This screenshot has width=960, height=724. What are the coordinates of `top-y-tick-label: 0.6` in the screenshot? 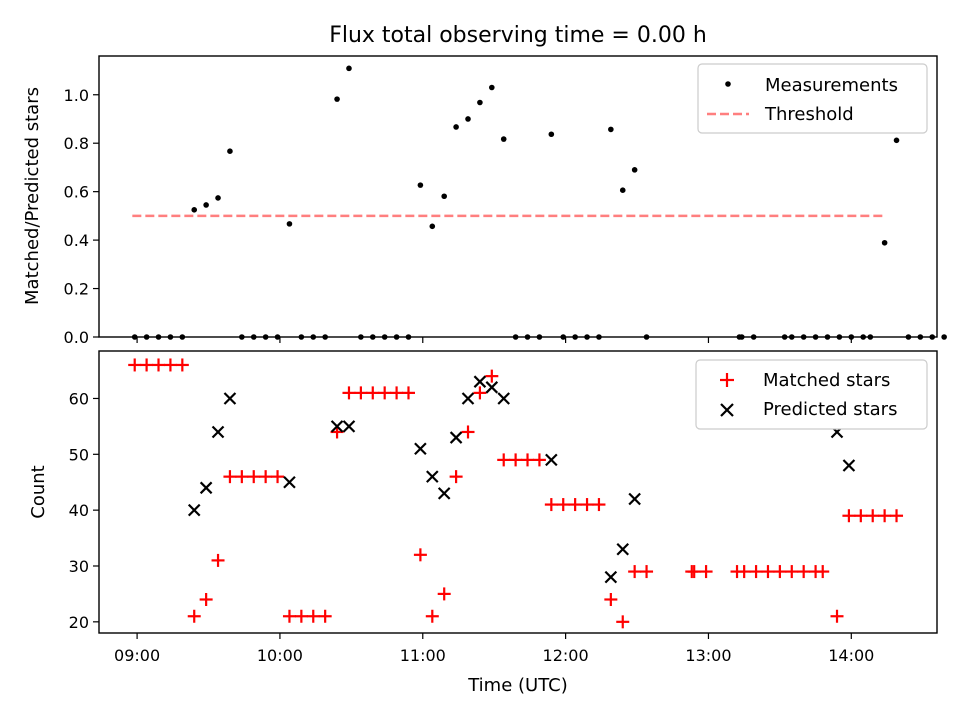 It's located at (76, 192).